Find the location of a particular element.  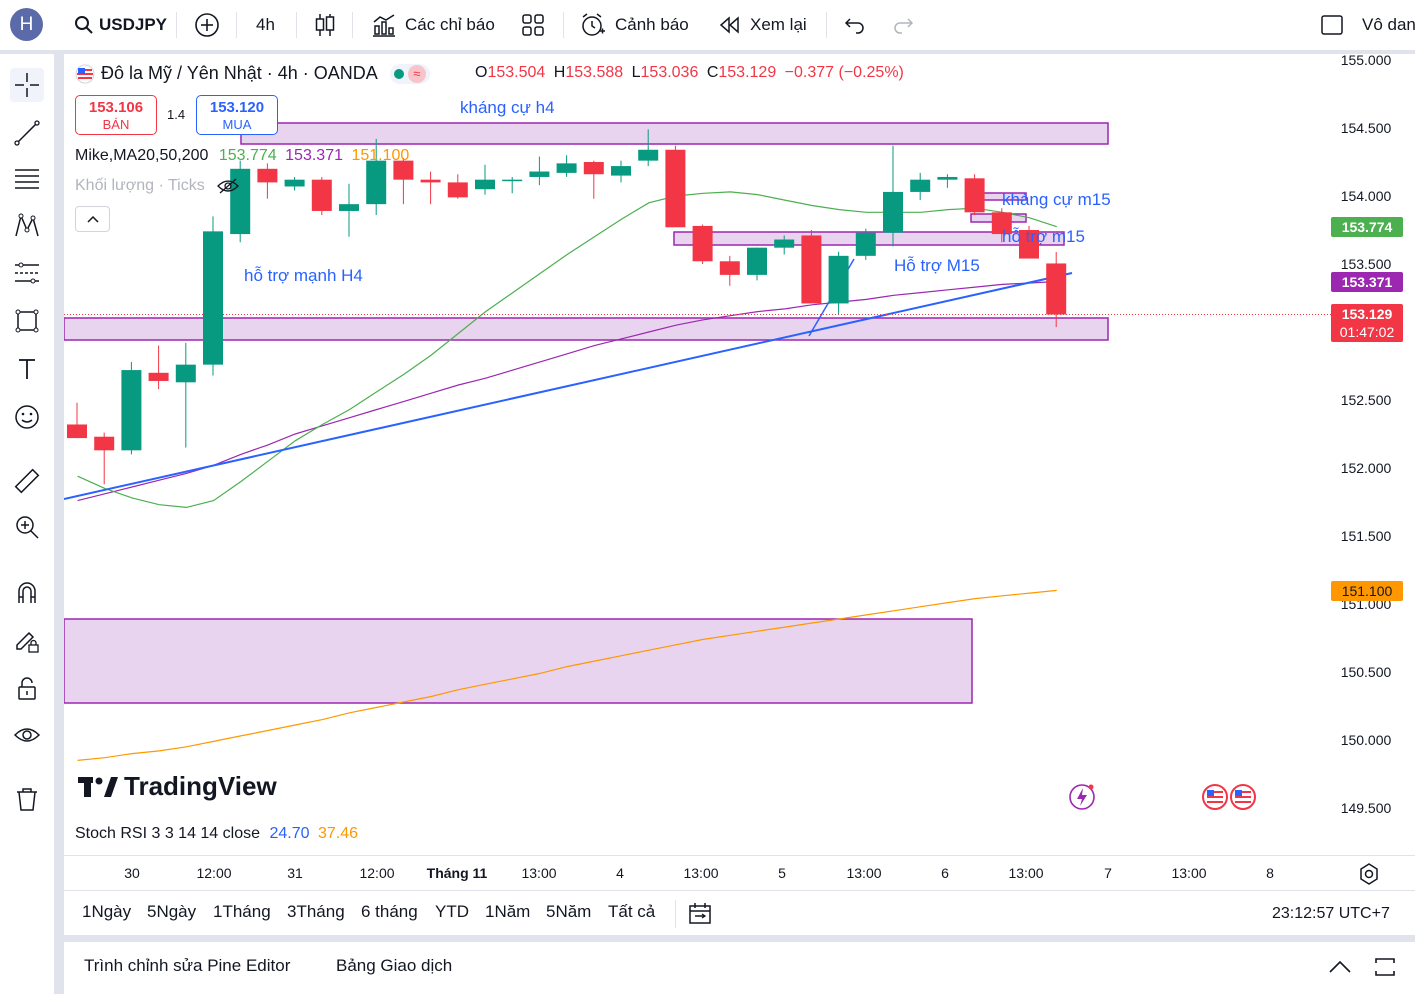

symbol-search-button: USDJPY is located at coordinates (120, 25).